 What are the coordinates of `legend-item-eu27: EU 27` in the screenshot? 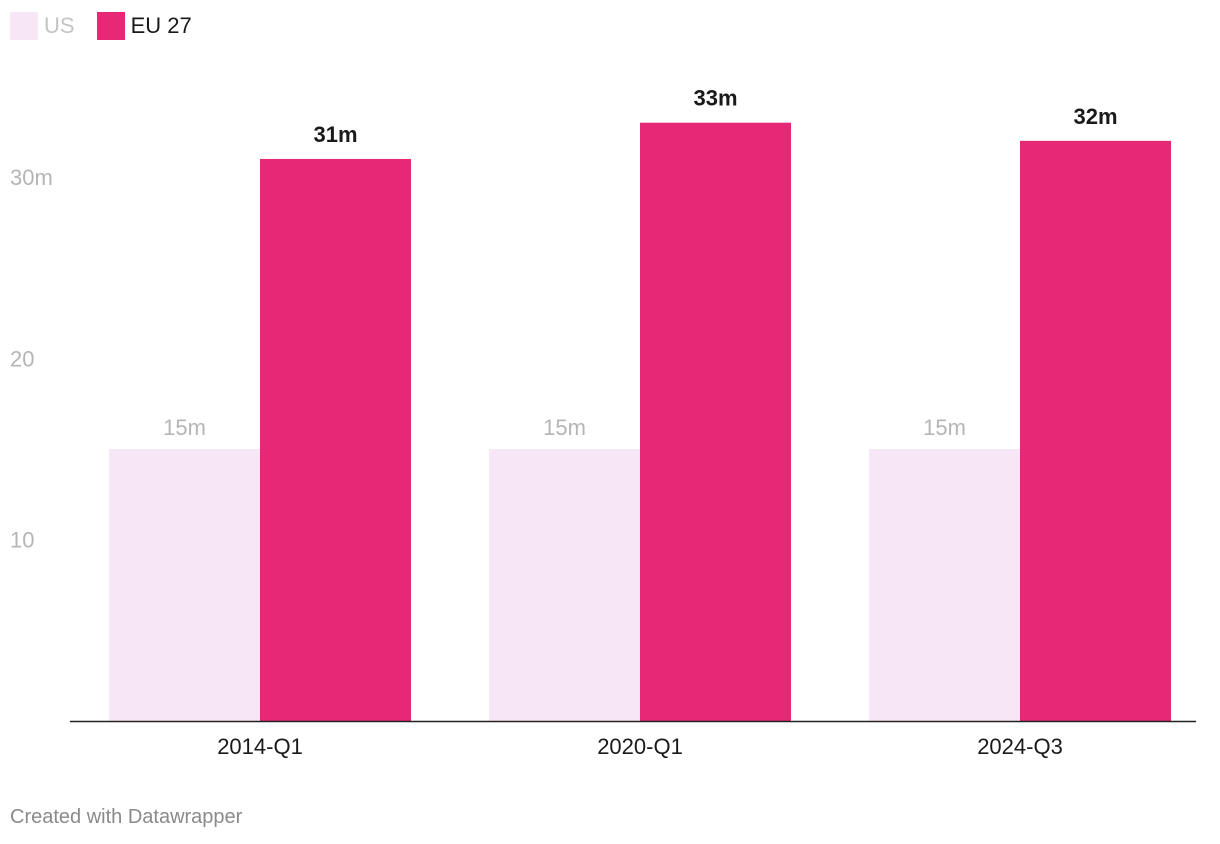 It's located at (144, 26).